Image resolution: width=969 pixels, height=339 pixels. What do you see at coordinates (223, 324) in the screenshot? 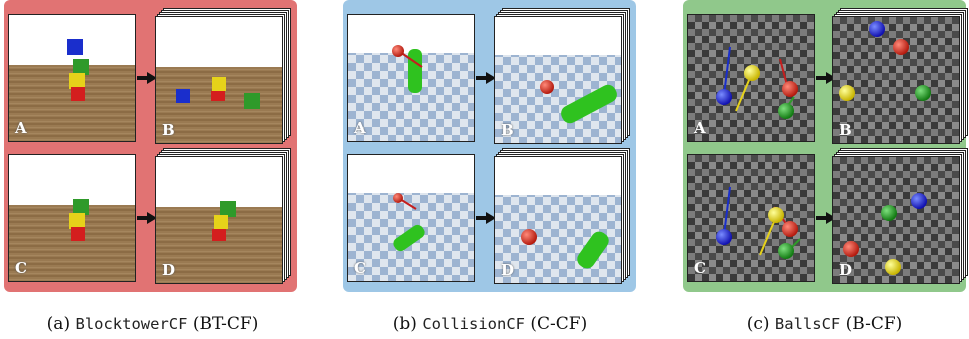
I see `caption-abbr: (BT-CF)` at bounding box center [223, 324].